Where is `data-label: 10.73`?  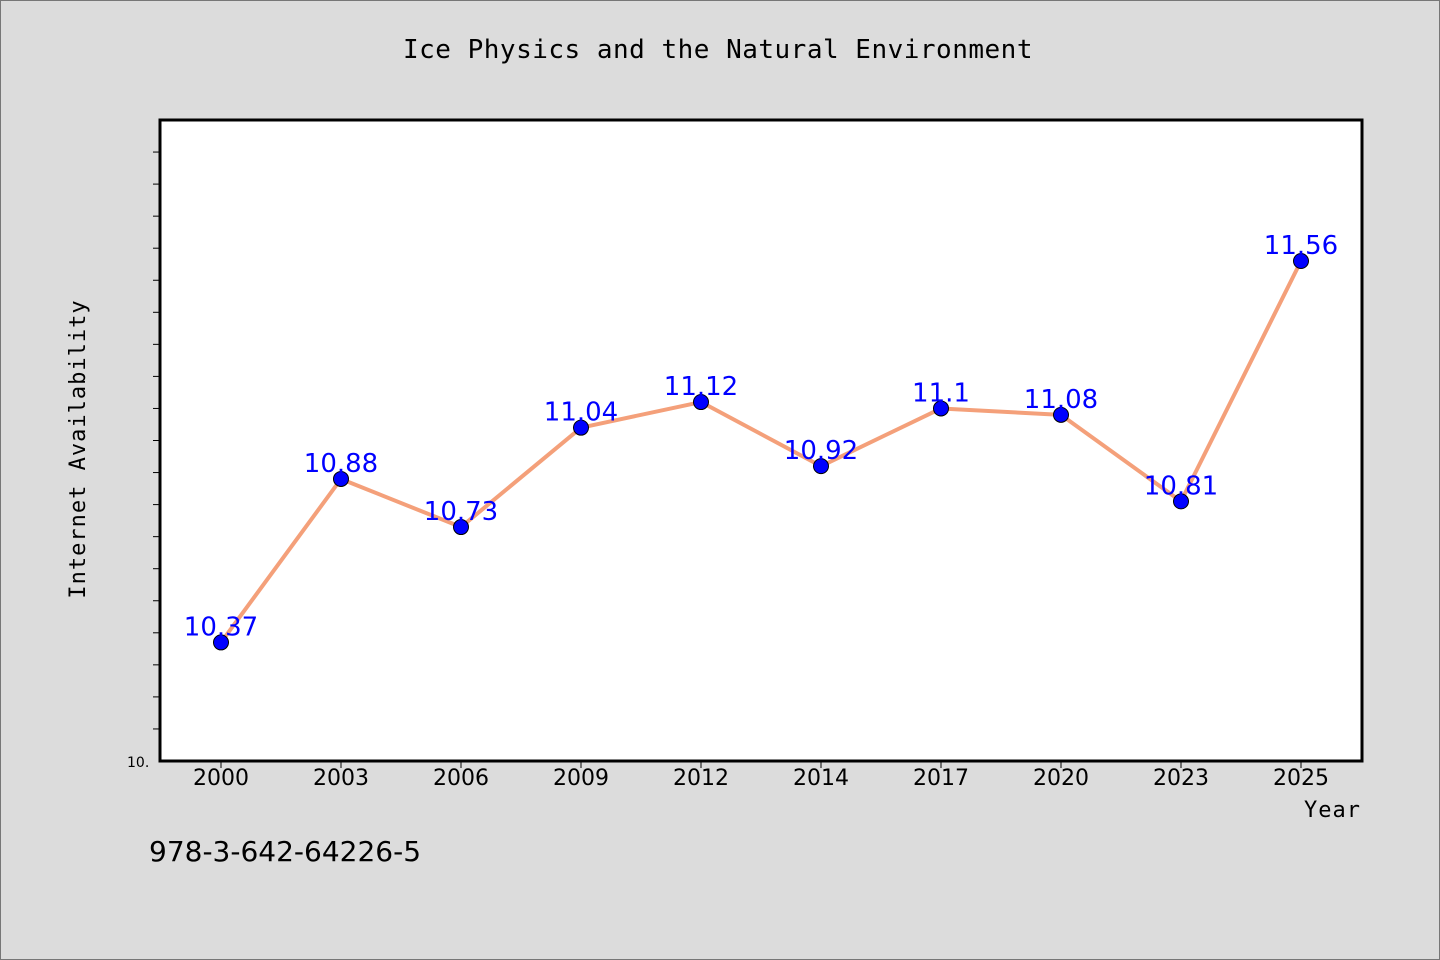 data-label: 10.73 is located at coordinates (461, 512).